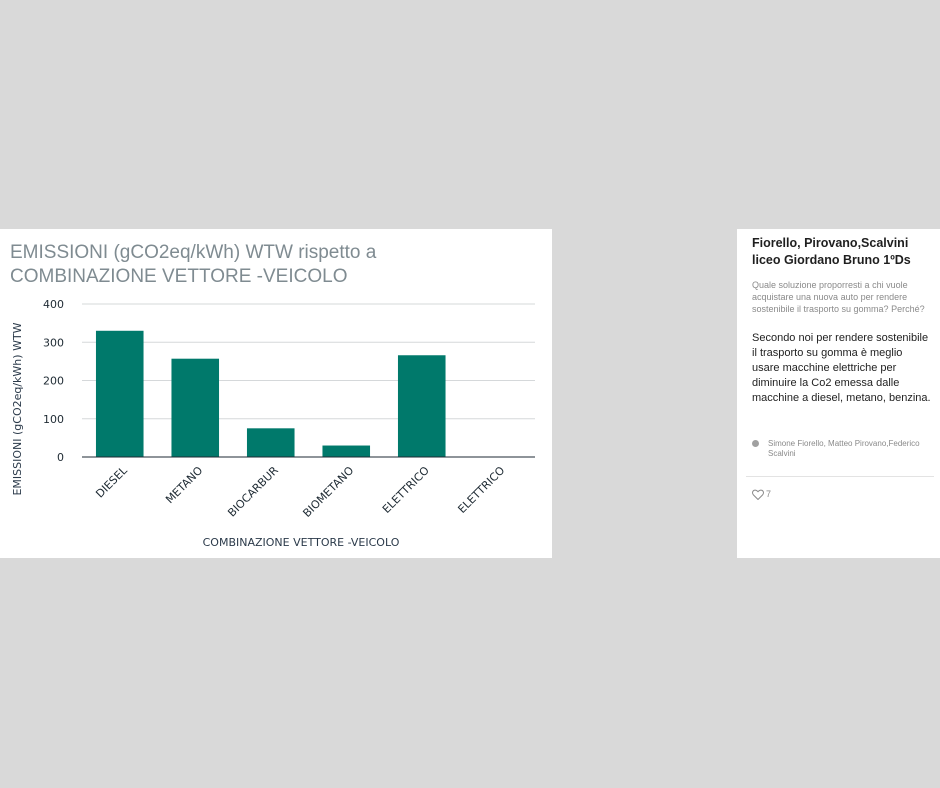  What do you see at coordinates (111, 481) in the screenshot?
I see `x-tick-label: DIESEL` at bounding box center [111, 481].